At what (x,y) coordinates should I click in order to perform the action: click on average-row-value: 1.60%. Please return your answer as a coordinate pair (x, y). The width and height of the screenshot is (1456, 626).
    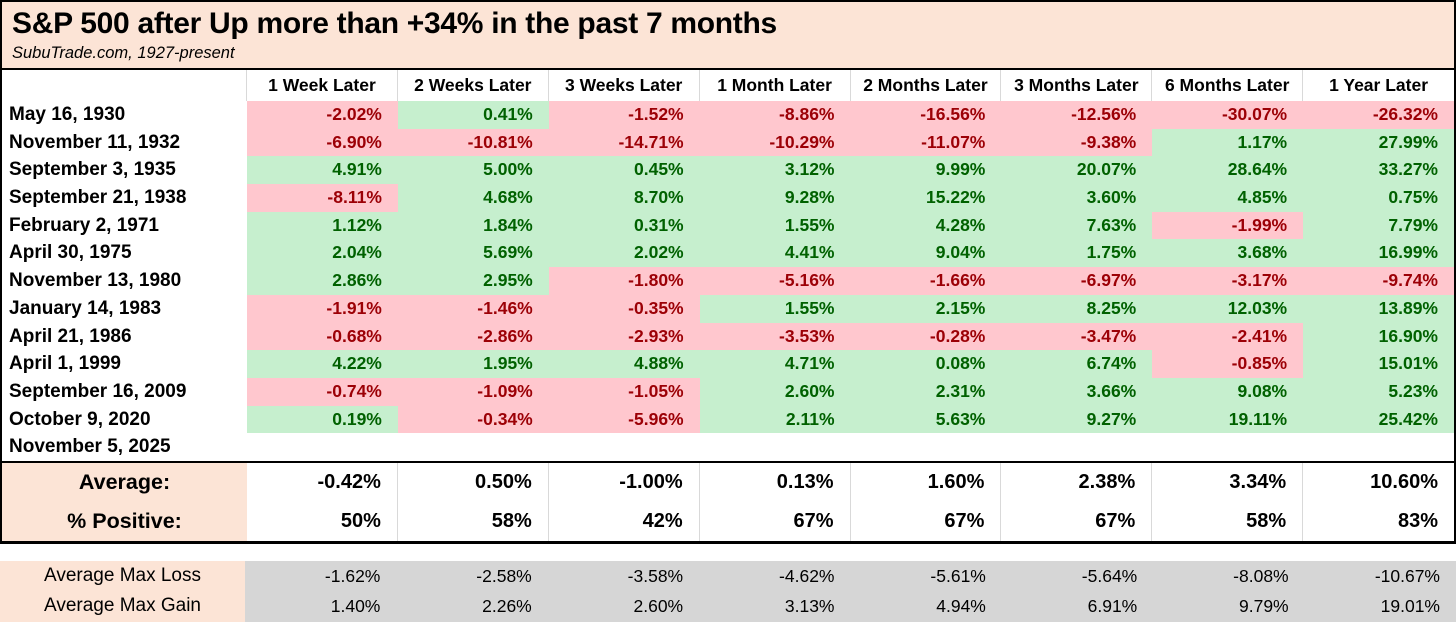
    Looking at the image, I should click on (926, 482).